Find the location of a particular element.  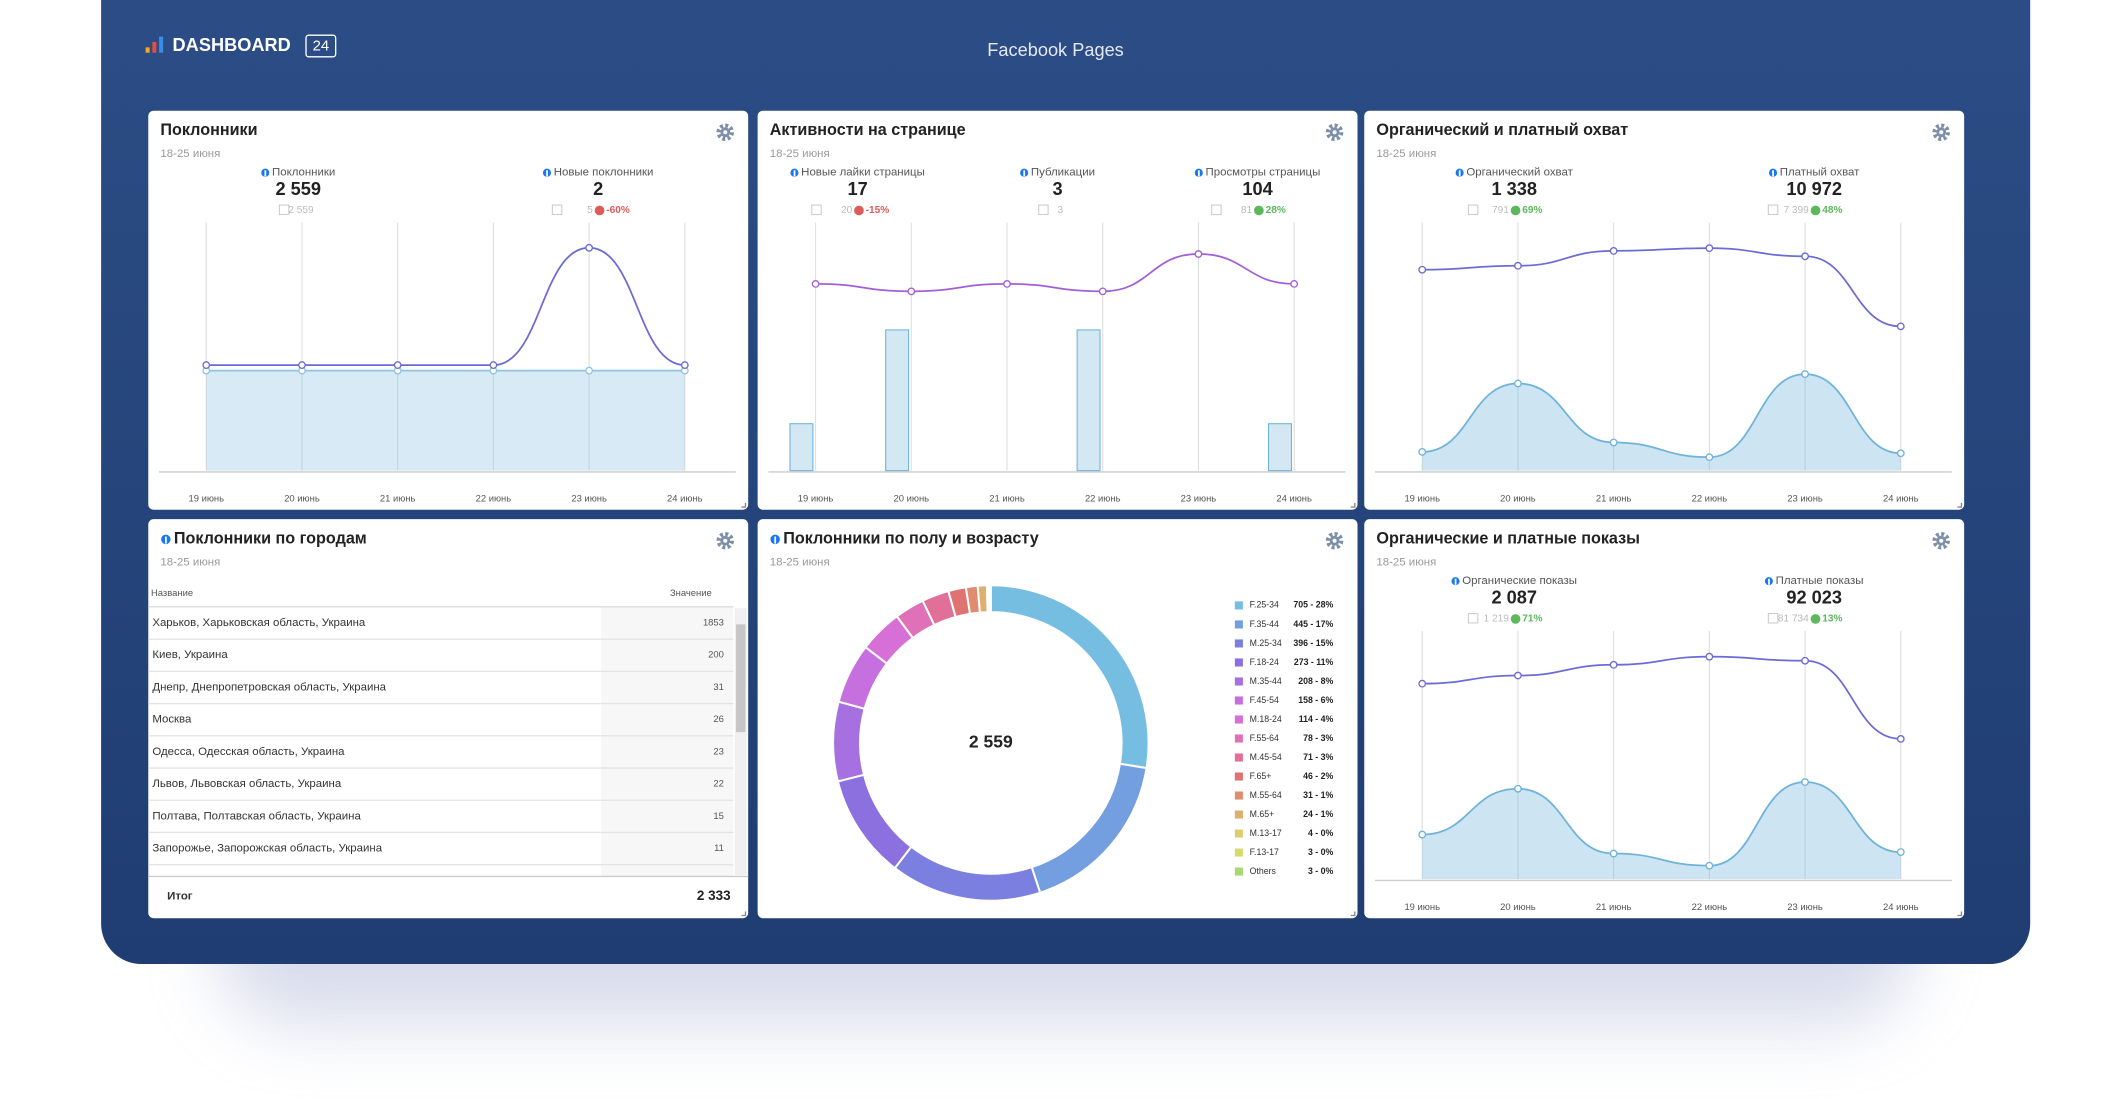

table-cell: Полтава, Полтавская область, Украина is located at coordinates (256, 816).